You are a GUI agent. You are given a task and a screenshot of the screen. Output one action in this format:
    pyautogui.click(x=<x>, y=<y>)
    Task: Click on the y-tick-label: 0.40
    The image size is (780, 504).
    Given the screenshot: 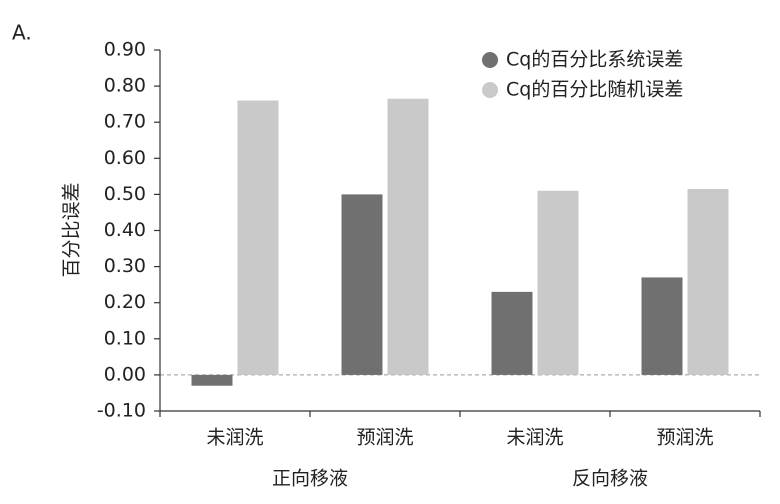 What is the action you would take?
    pyautogui.click(x=125, y=230)
    